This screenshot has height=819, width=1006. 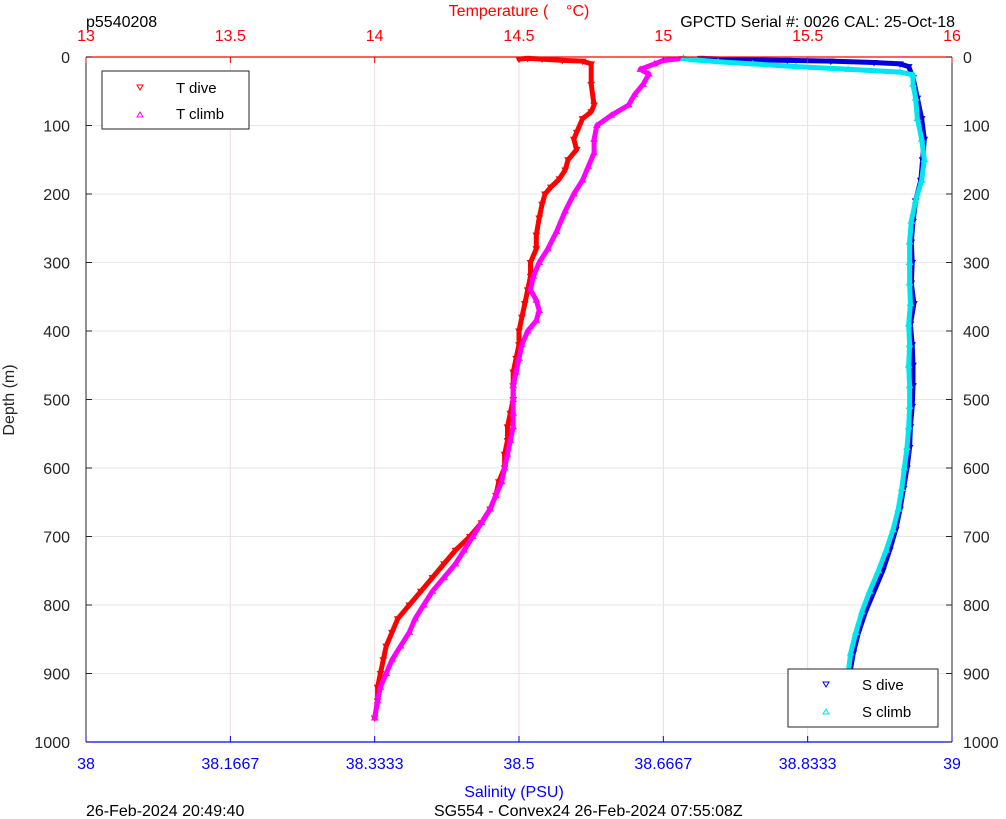 What do you see at coordinates (976, 675) in the screenshot?
I see `depth-tick-label-right: 900` at bounding box center [976, 675].